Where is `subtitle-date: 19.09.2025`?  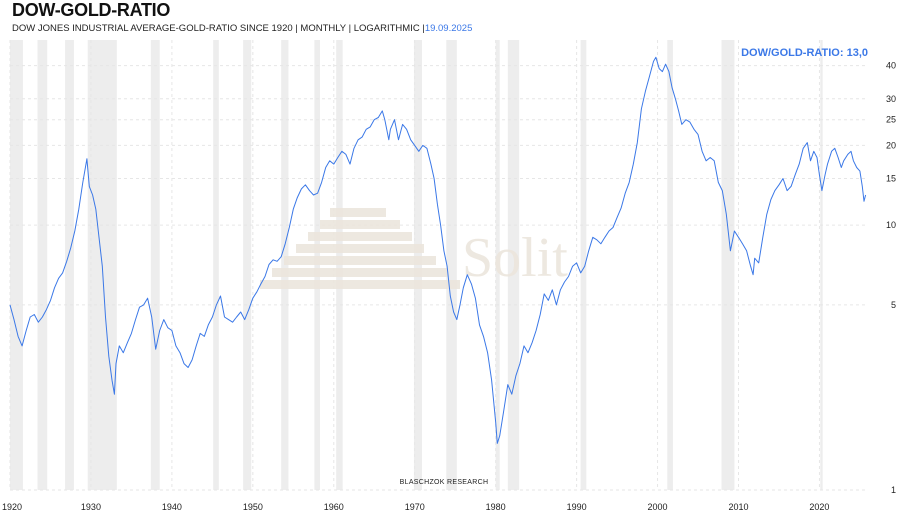 subtitle-date: 19.09.2025 is located at coordinates (448, 28).